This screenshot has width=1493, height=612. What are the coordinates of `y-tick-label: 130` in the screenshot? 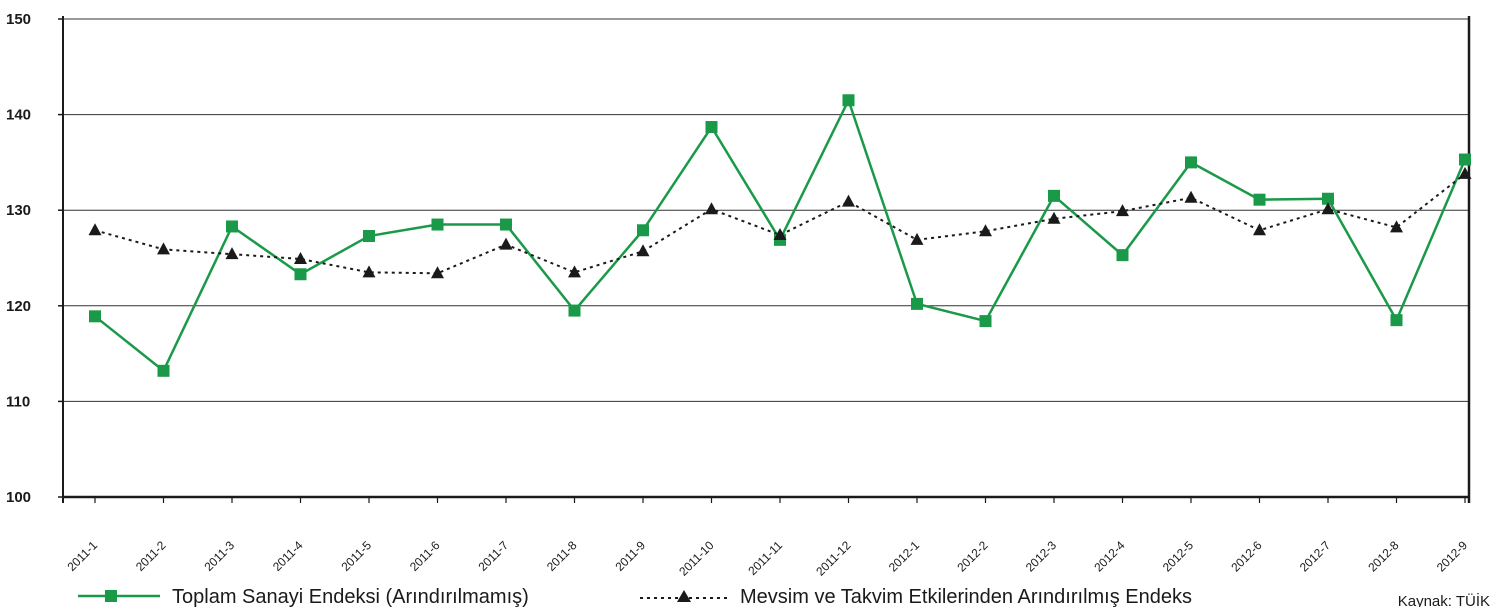 It's located at (18, 210).